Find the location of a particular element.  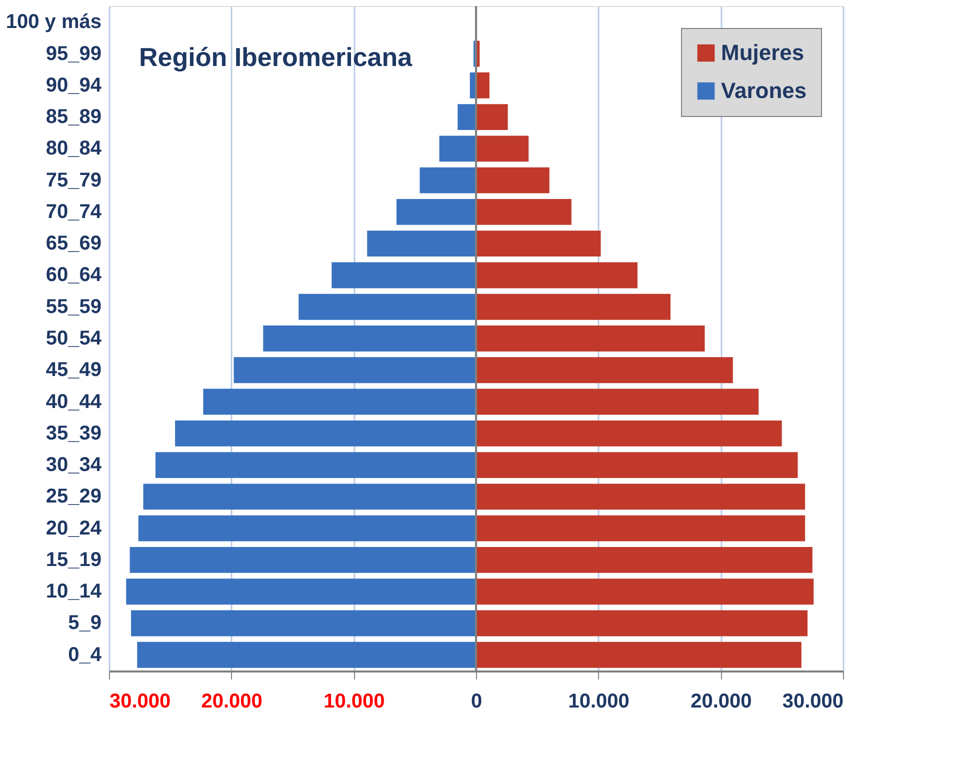

y-tick-label: 95_99 is located at coordinates (74, 53).